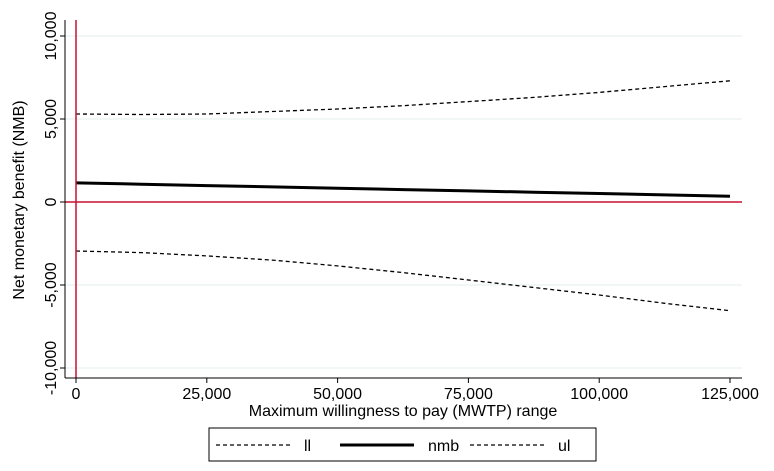  Describe the element at coordinates (443, 446) in the screenshot. I see `legend-label-nmb: nmb` at that location.